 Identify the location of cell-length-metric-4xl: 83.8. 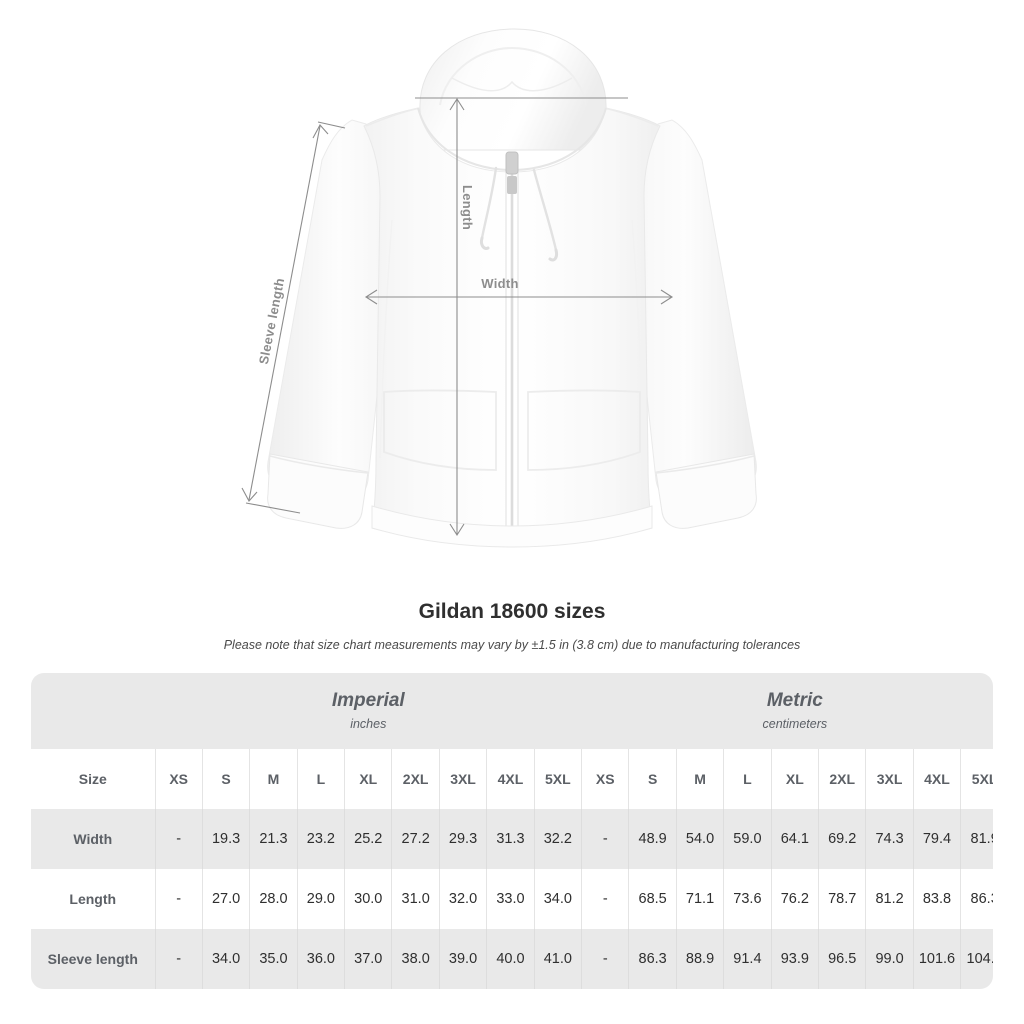
(936, 899).